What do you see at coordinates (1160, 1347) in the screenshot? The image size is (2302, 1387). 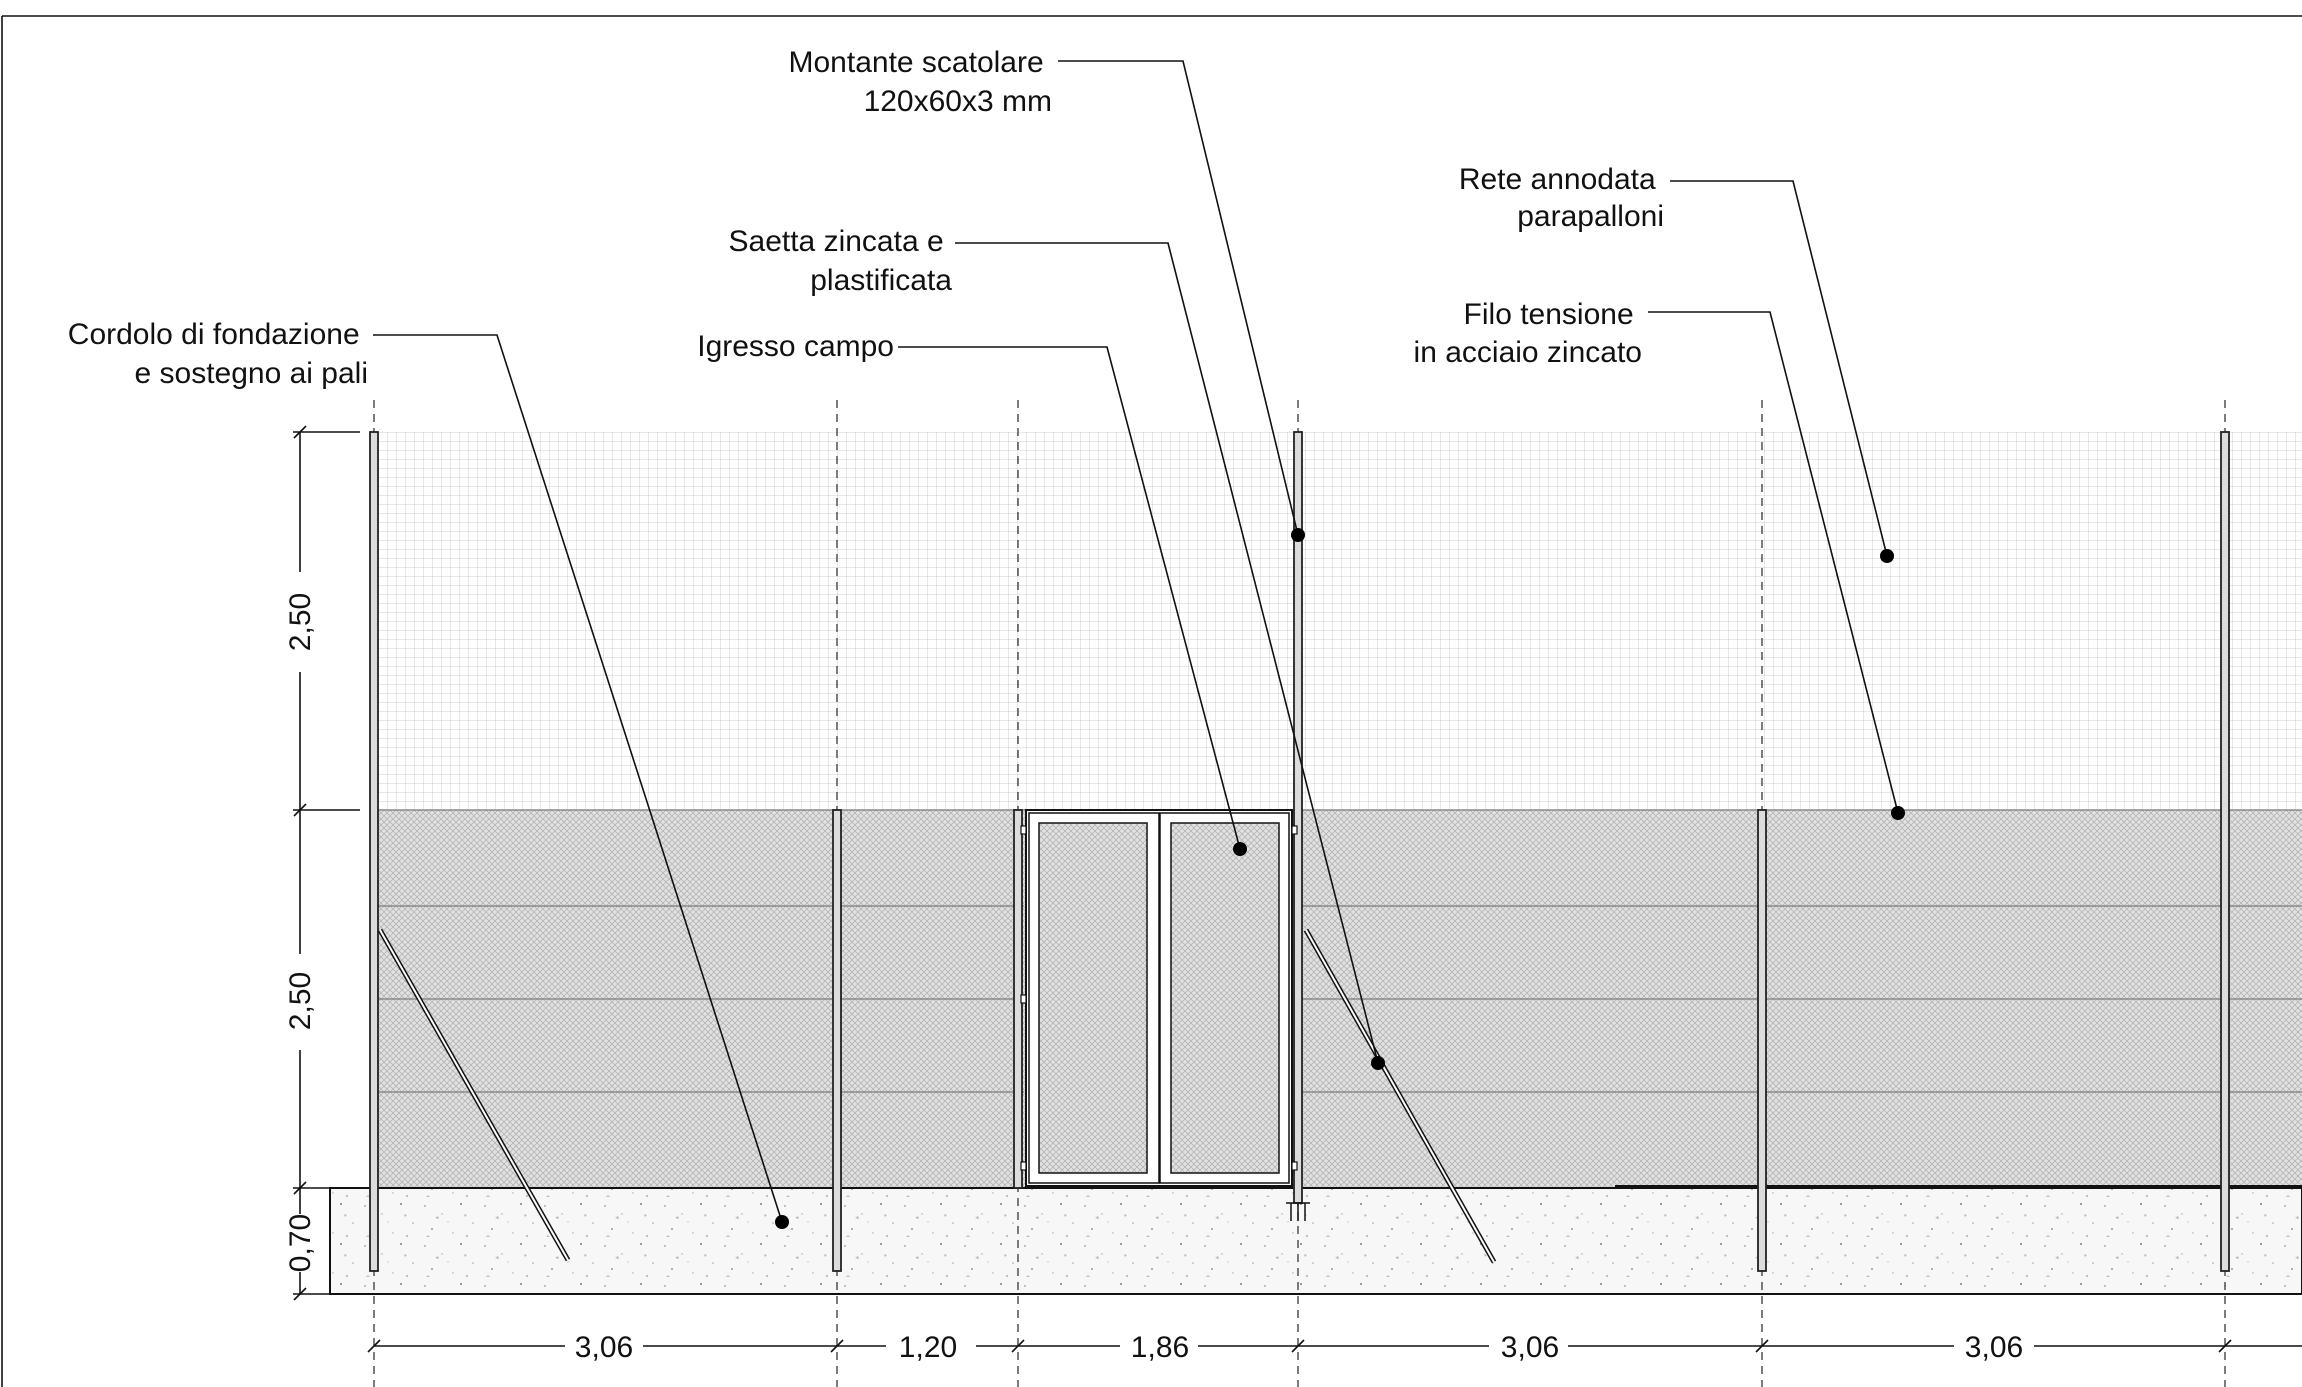 I see `dim-horizontal-3: 1,86` at bounding box center [1160, 1347].